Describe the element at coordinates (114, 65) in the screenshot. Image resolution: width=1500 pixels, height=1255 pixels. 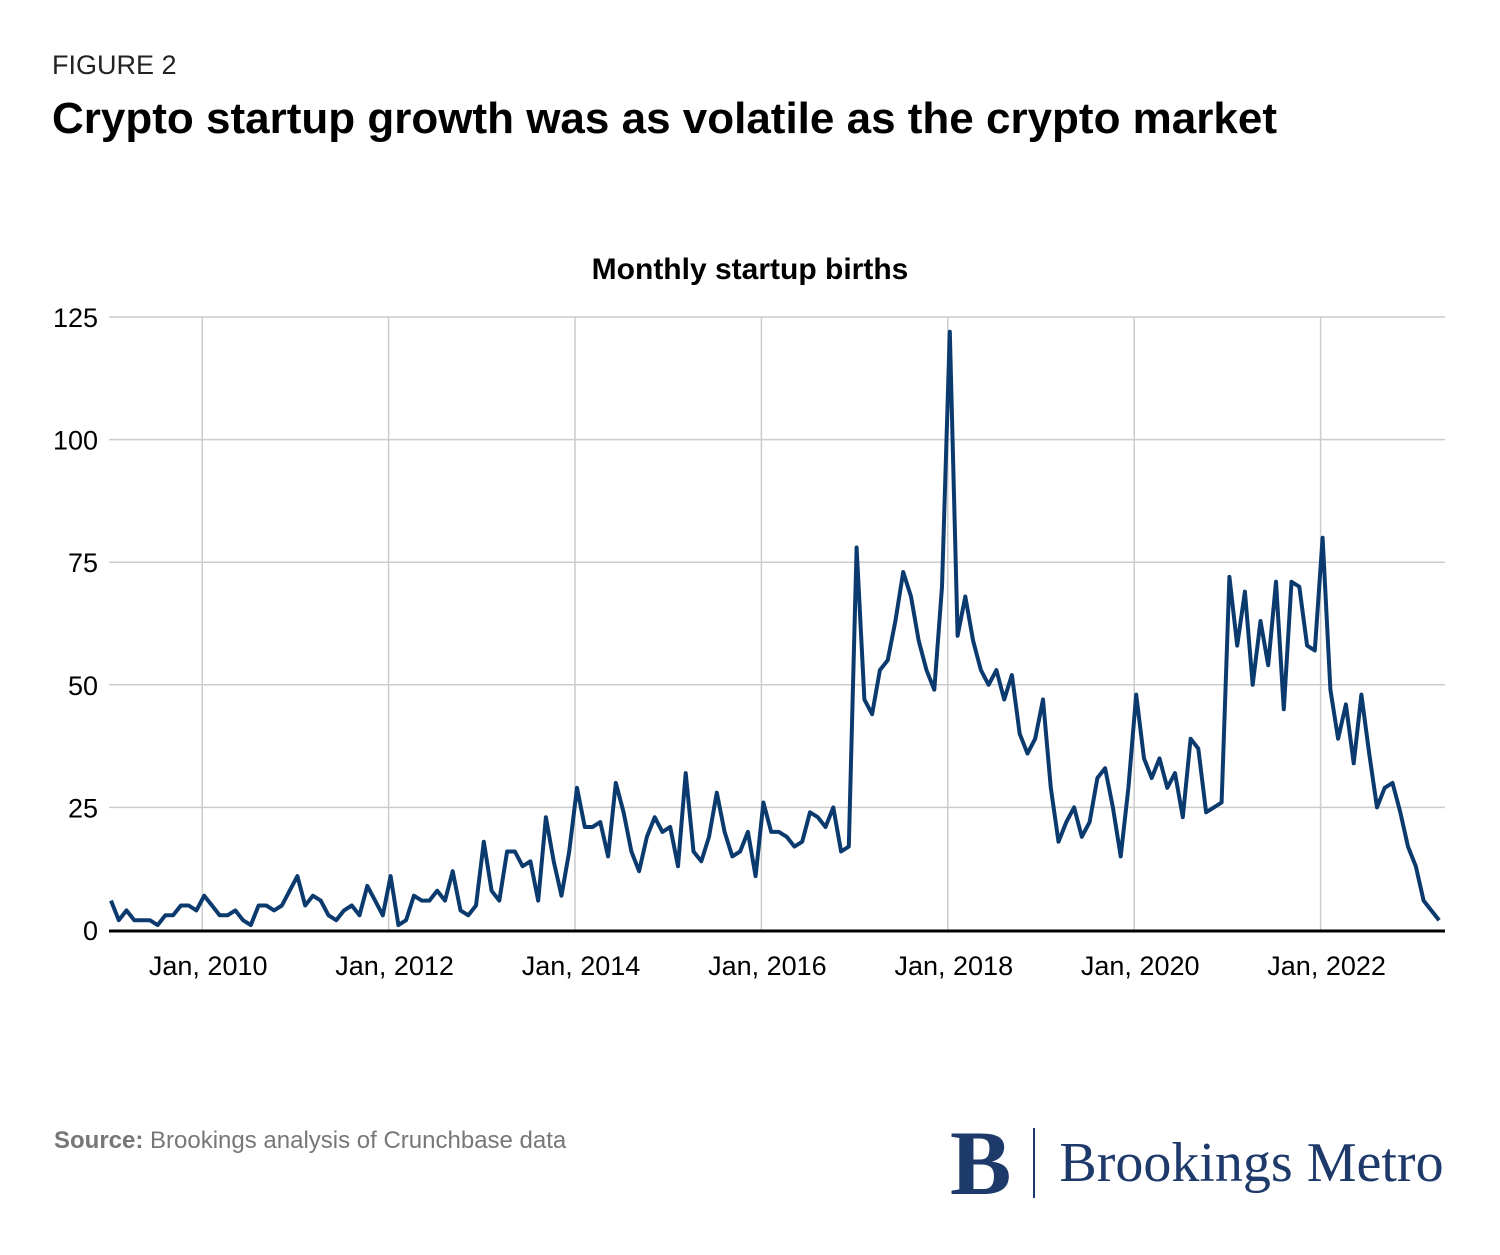
I see `figure-label: FIGURE 2` at that location.